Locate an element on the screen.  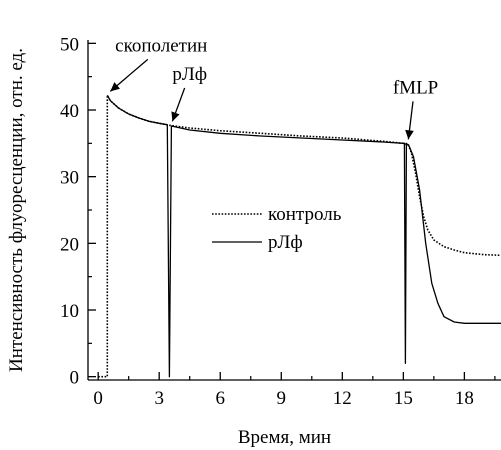
y-axis-label: Интенсивность флуоресценции, отн. ед. is located at coordinates (16, 210).